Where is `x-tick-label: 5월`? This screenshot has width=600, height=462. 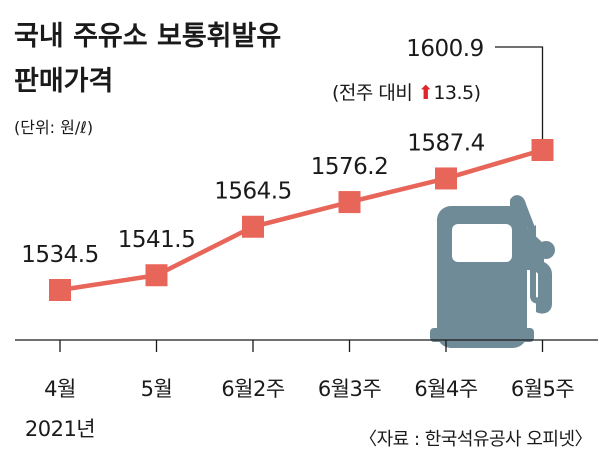
x-tick-label: 5월 is located at coordinates (157, 389).